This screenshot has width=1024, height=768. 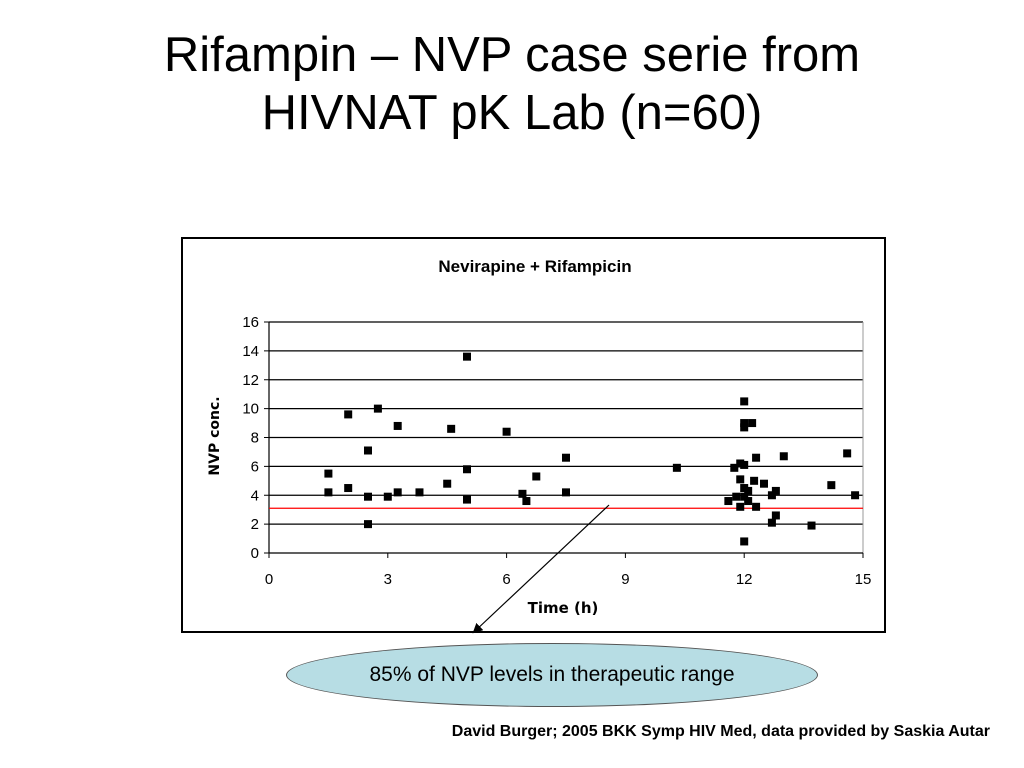 I want to click on slide-title-line-1: Rifampin – NVP case serie from, so click(x=512, y=55).